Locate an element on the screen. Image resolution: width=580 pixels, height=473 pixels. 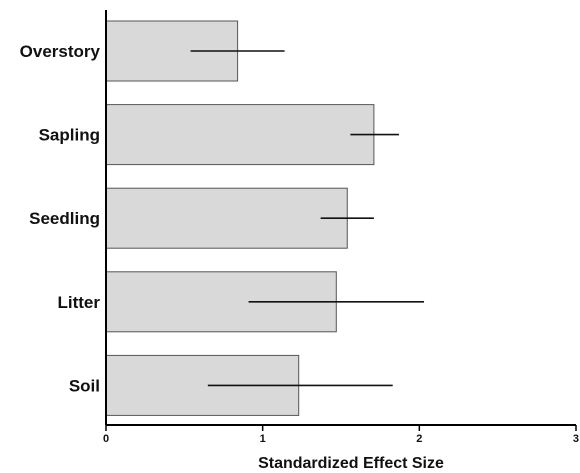
bar-seedling is located at coordinates (226, 218).